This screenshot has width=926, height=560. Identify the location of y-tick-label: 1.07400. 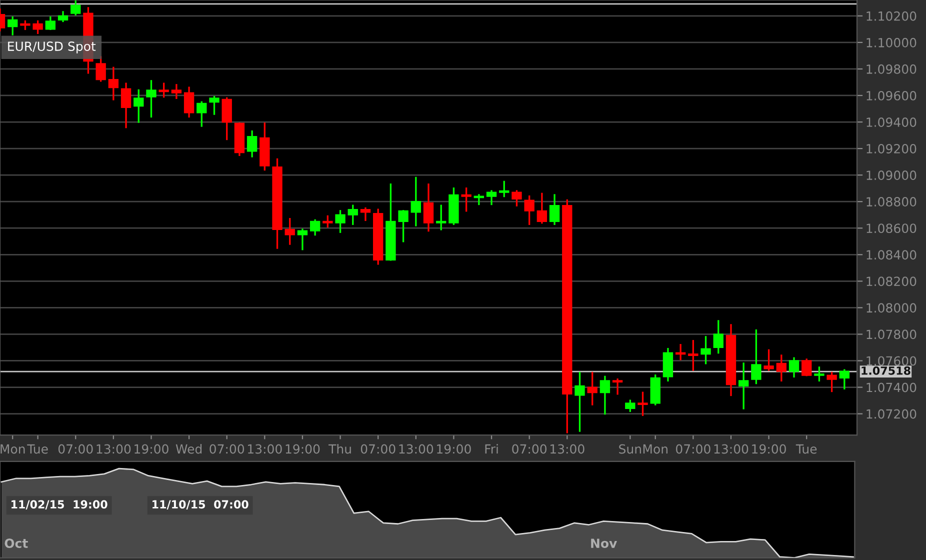
(891, 387).